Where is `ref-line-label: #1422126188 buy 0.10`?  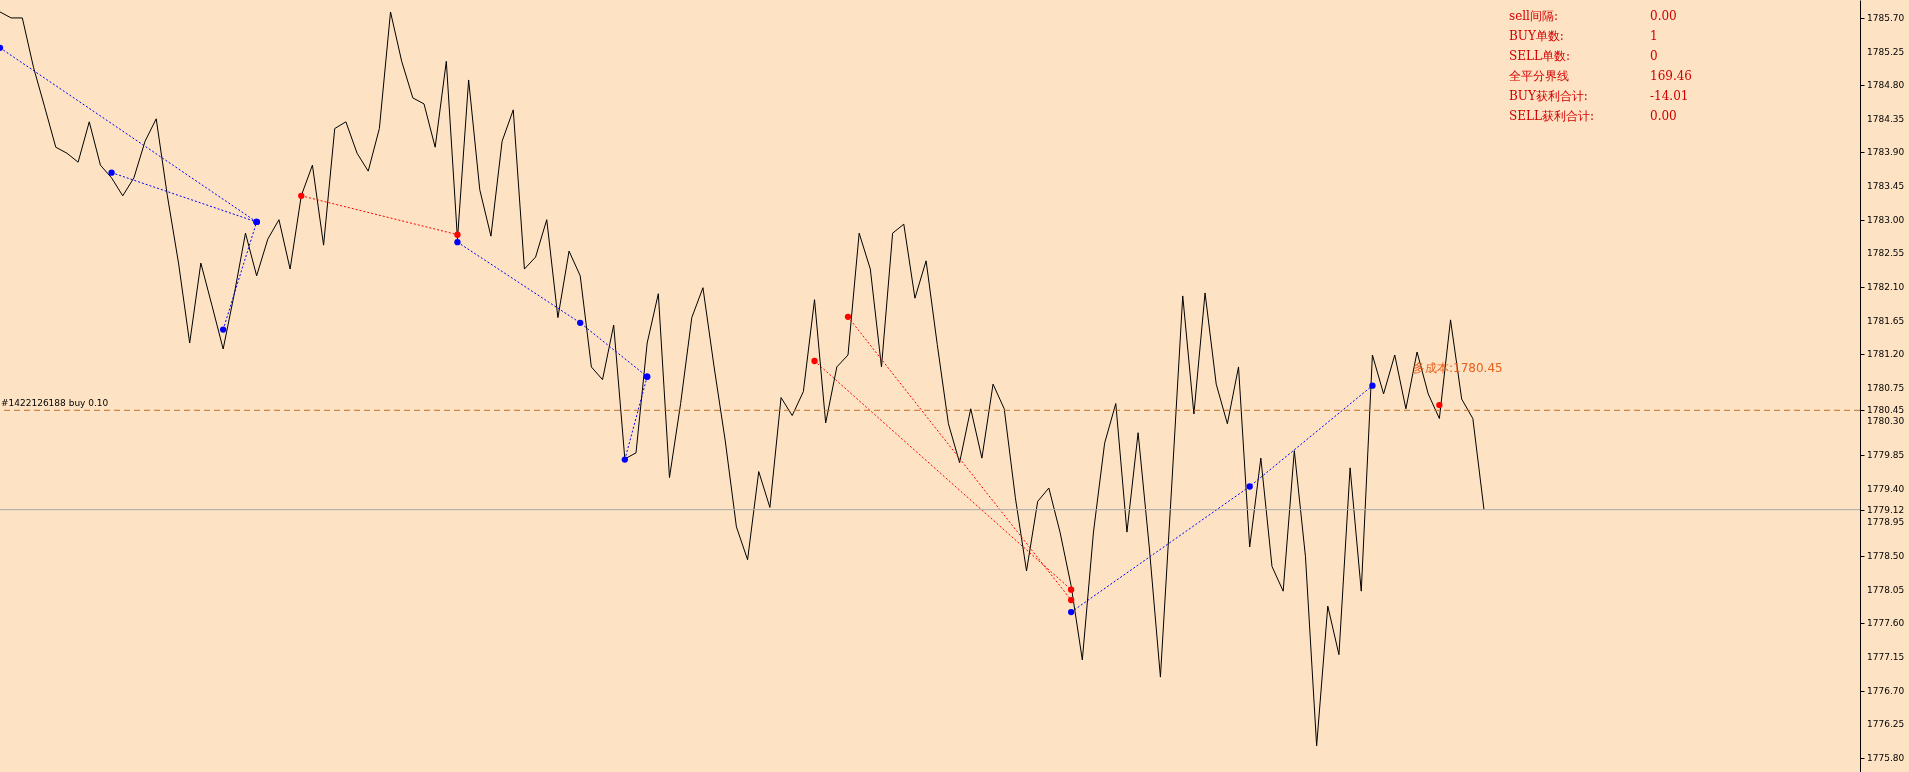
ref-line-label: #1422126188 buy 0.10 is located at coordinates (55, 403).